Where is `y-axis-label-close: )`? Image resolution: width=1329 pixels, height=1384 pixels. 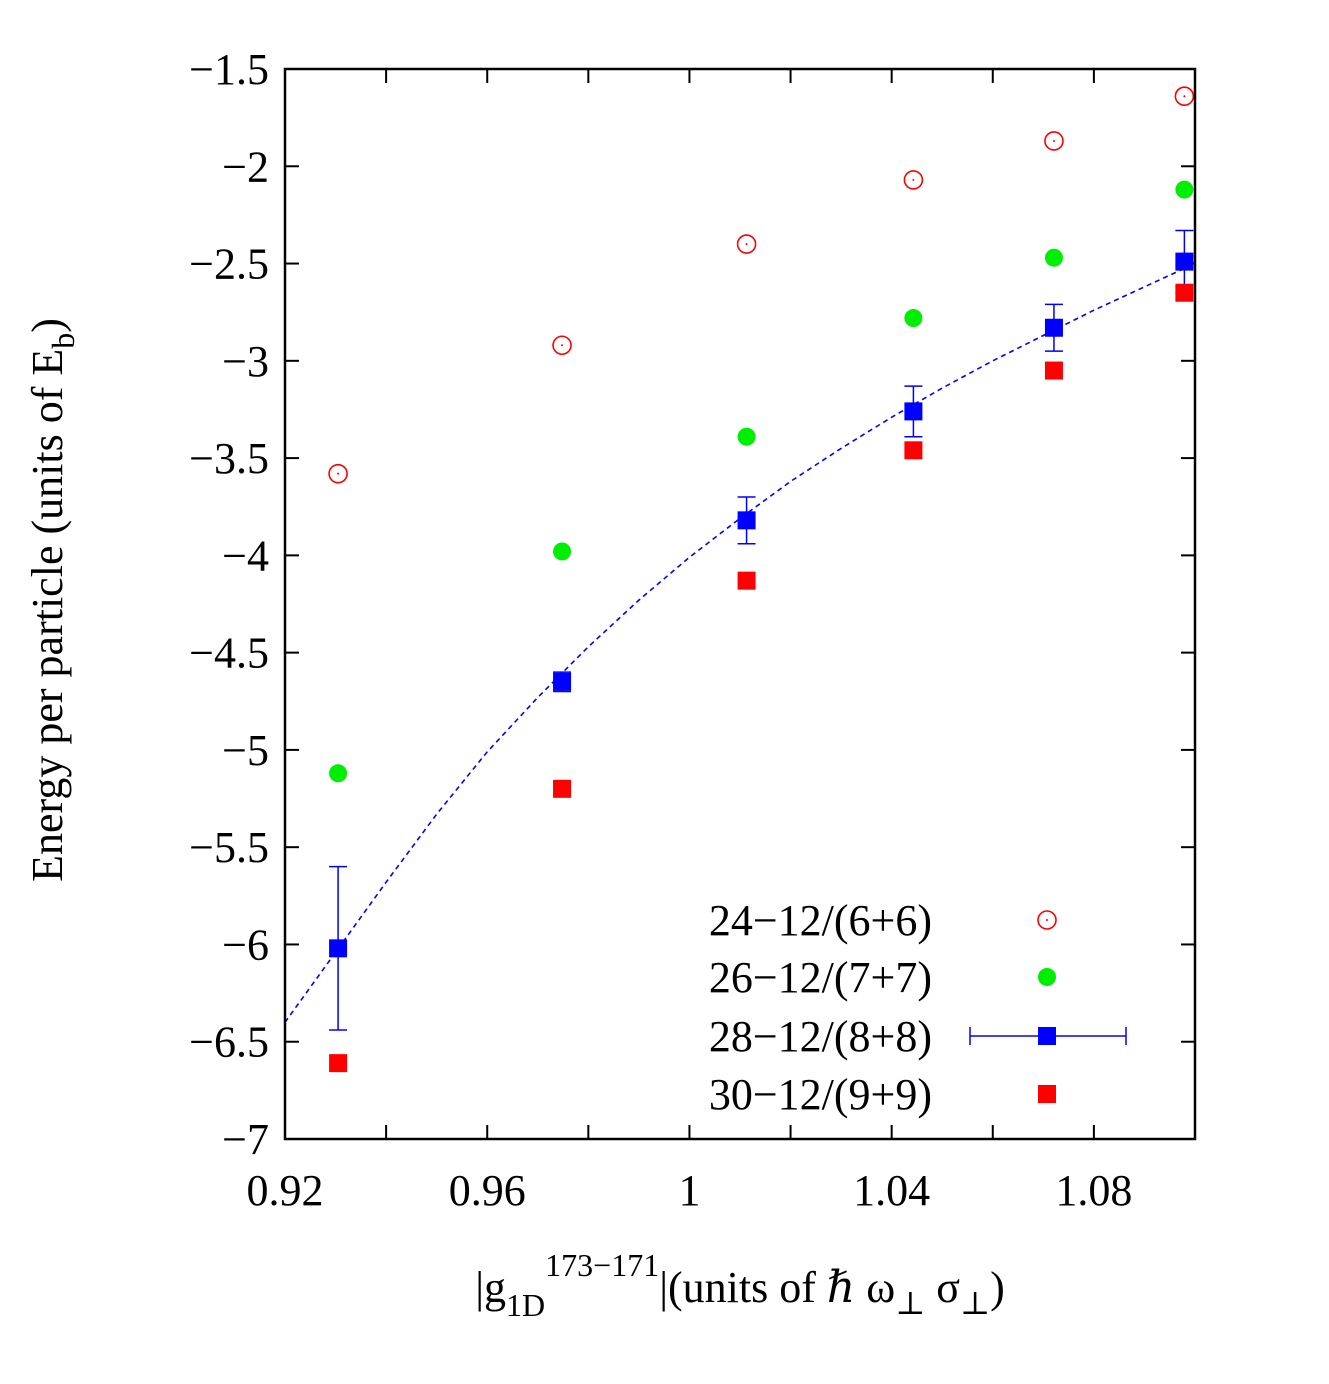 y-axis-label-close: ) is located at coordinates (47, 325).